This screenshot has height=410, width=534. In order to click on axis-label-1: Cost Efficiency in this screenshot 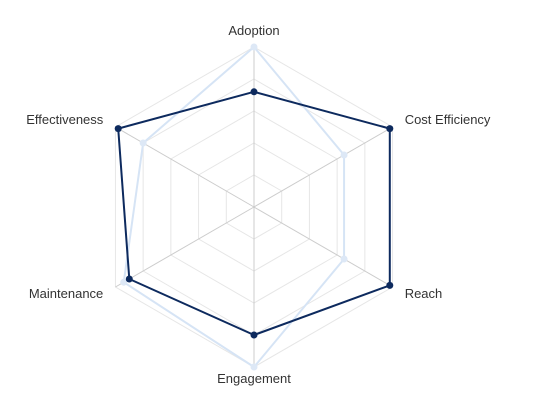, I will do `click(448, 119)`.